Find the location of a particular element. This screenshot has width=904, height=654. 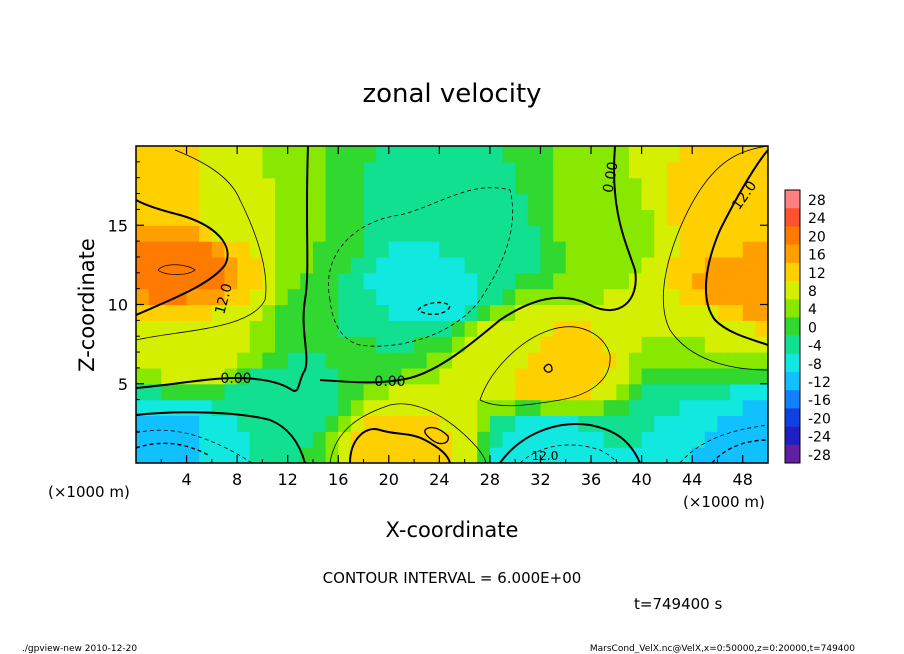

colorbar-swatch is located at coordinates (792, 217).